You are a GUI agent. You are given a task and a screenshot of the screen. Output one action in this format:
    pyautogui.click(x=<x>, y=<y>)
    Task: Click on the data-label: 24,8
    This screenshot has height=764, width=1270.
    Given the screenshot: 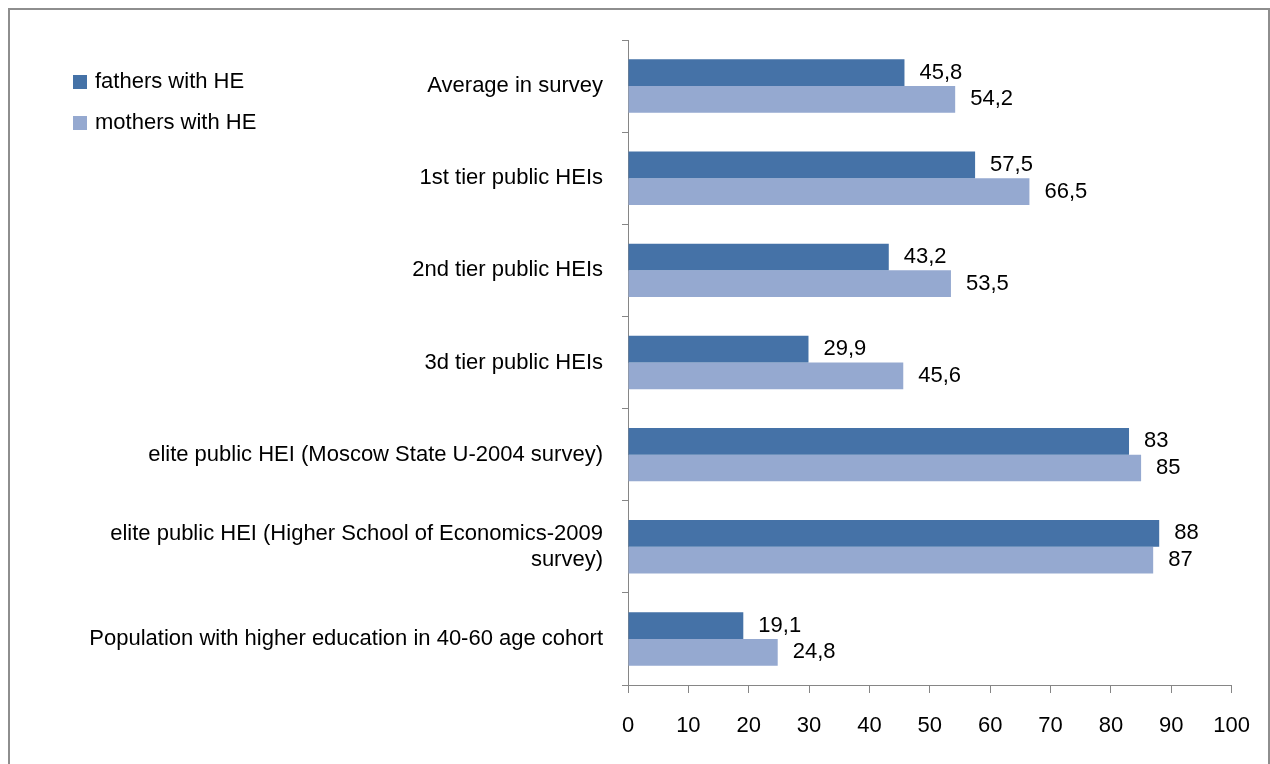 What is the action you would take?
    pyautogui.click(x=814, y=651)
    